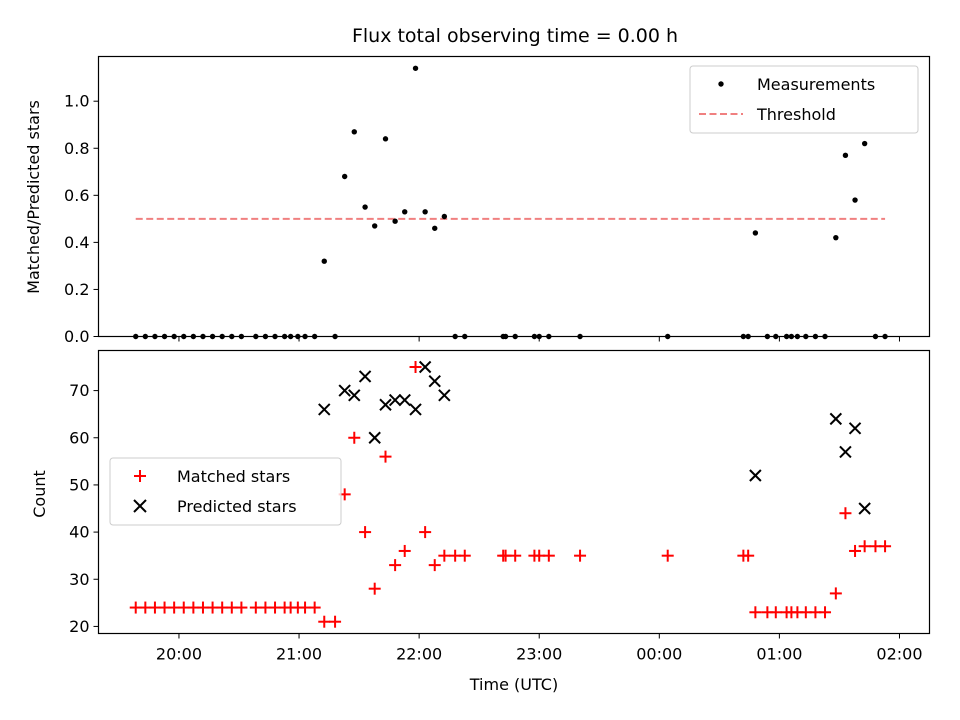 The width and height of the screenshot is (960, 720). Describe the element at coordinates (76, 195) in the screenshot. I see `top-ytick-label-3: 0.6` at that location.